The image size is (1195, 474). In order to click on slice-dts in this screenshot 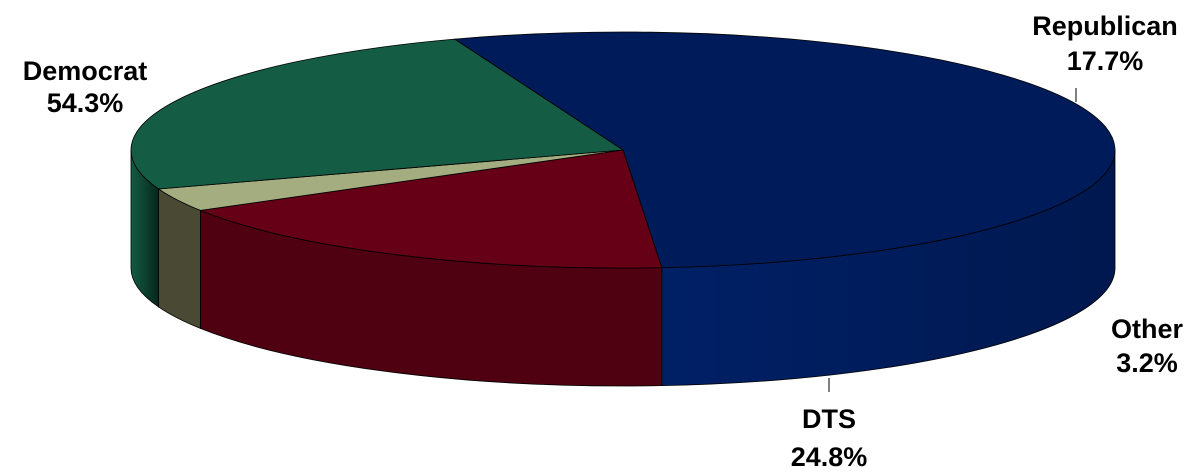, I will do `click(377, 114)`.